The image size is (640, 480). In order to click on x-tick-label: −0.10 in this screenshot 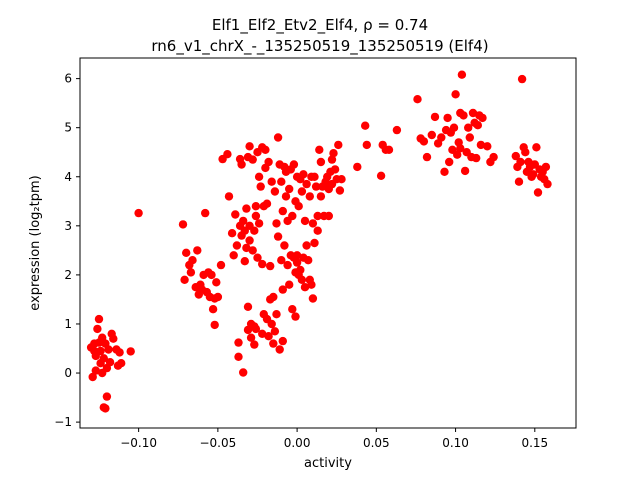, I will do `click(138, 443)`.